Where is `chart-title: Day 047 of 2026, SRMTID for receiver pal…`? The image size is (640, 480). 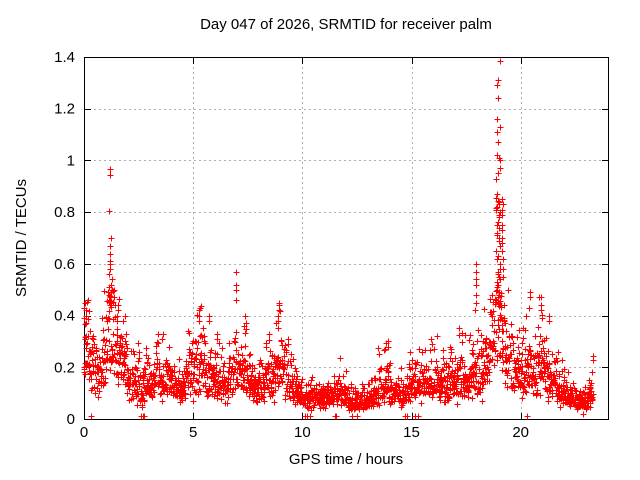 chart-title: Day 047 of 2026, SRMTID for receiver pal… is located at coordinates (346, 24).